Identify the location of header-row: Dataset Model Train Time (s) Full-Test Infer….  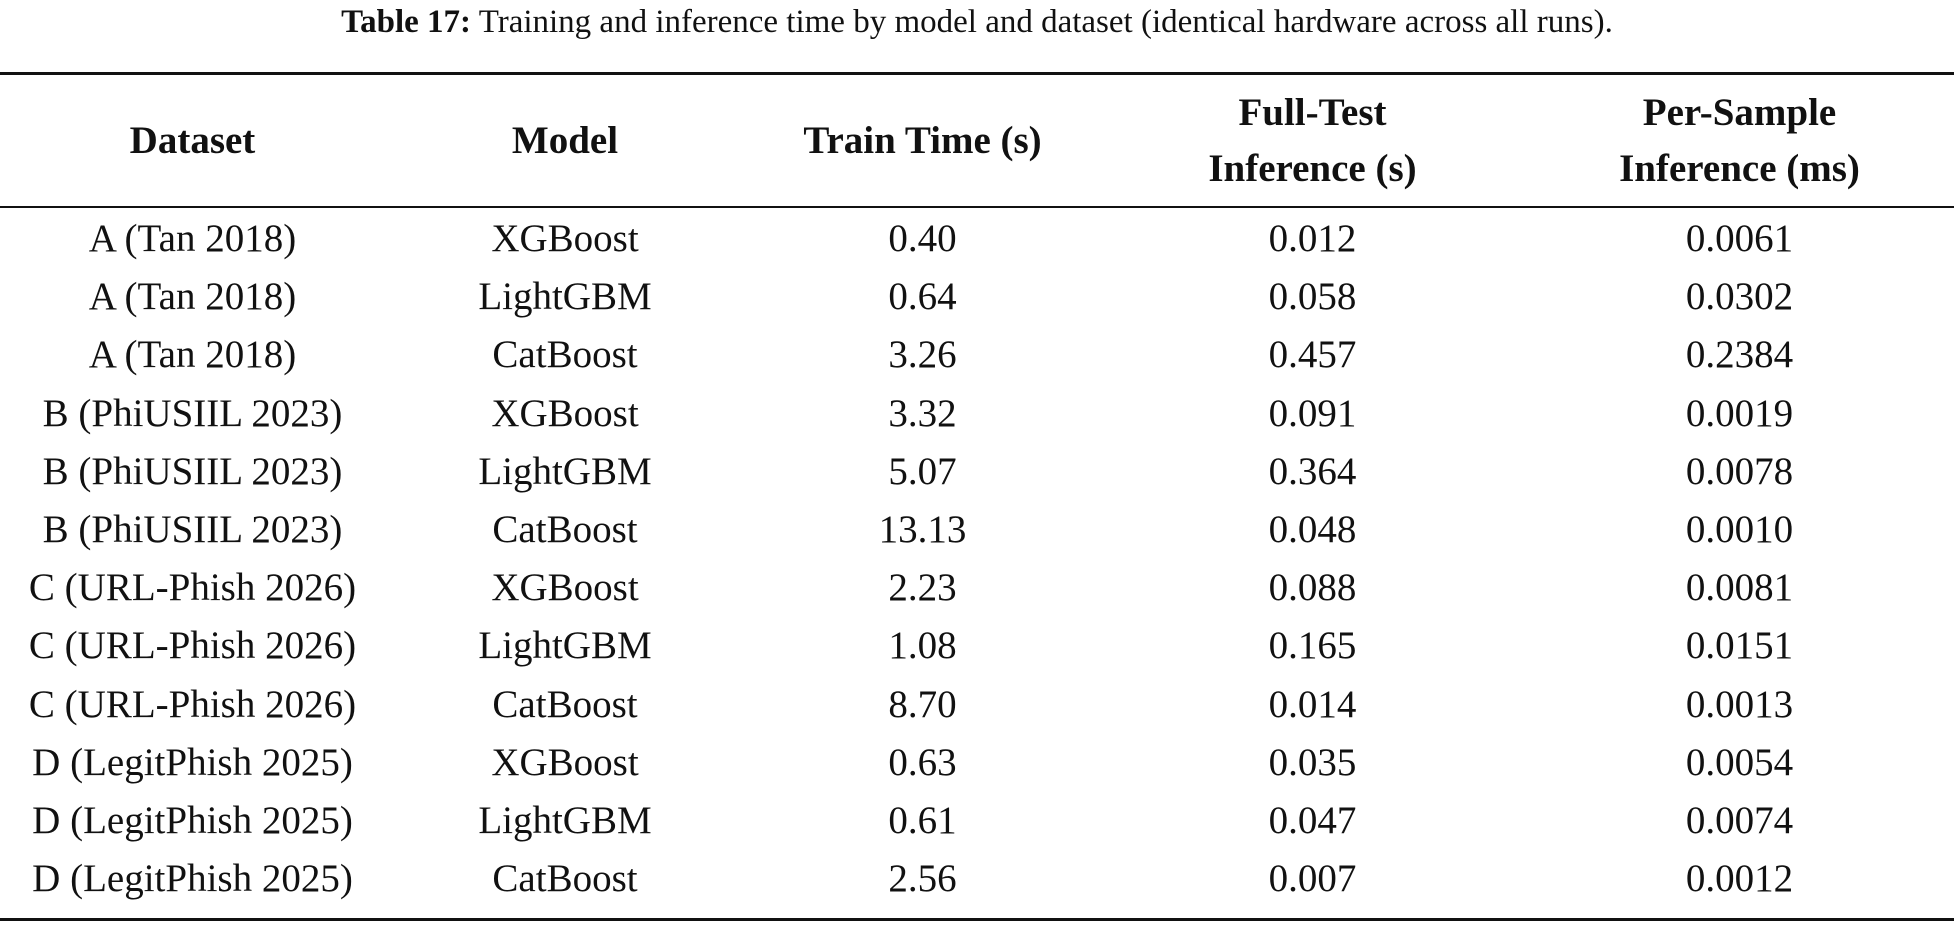
(977, 140).